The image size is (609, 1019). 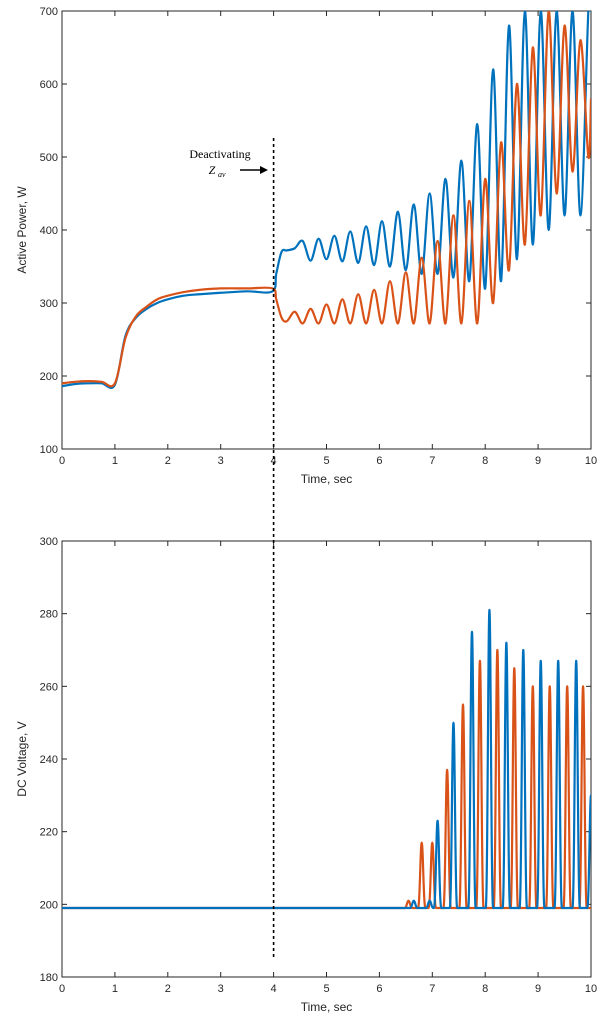 What do you see at coordinates (49, 687) in the screenshot?
I see `y-tick-label: 260` at bounding box center [49, 687].